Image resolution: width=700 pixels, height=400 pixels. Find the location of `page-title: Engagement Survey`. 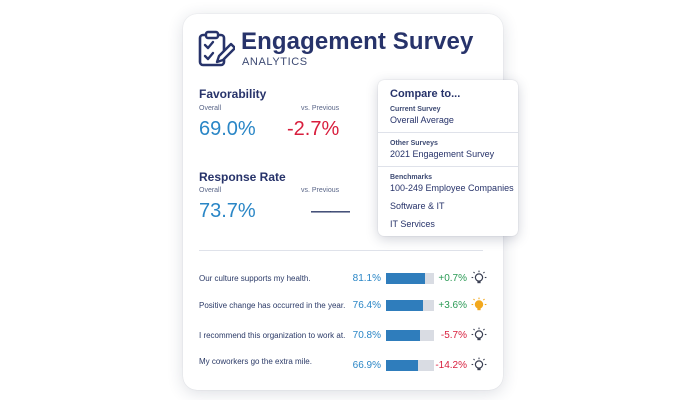

page-title: Engagement Survey is located at coordinates (357, 41).